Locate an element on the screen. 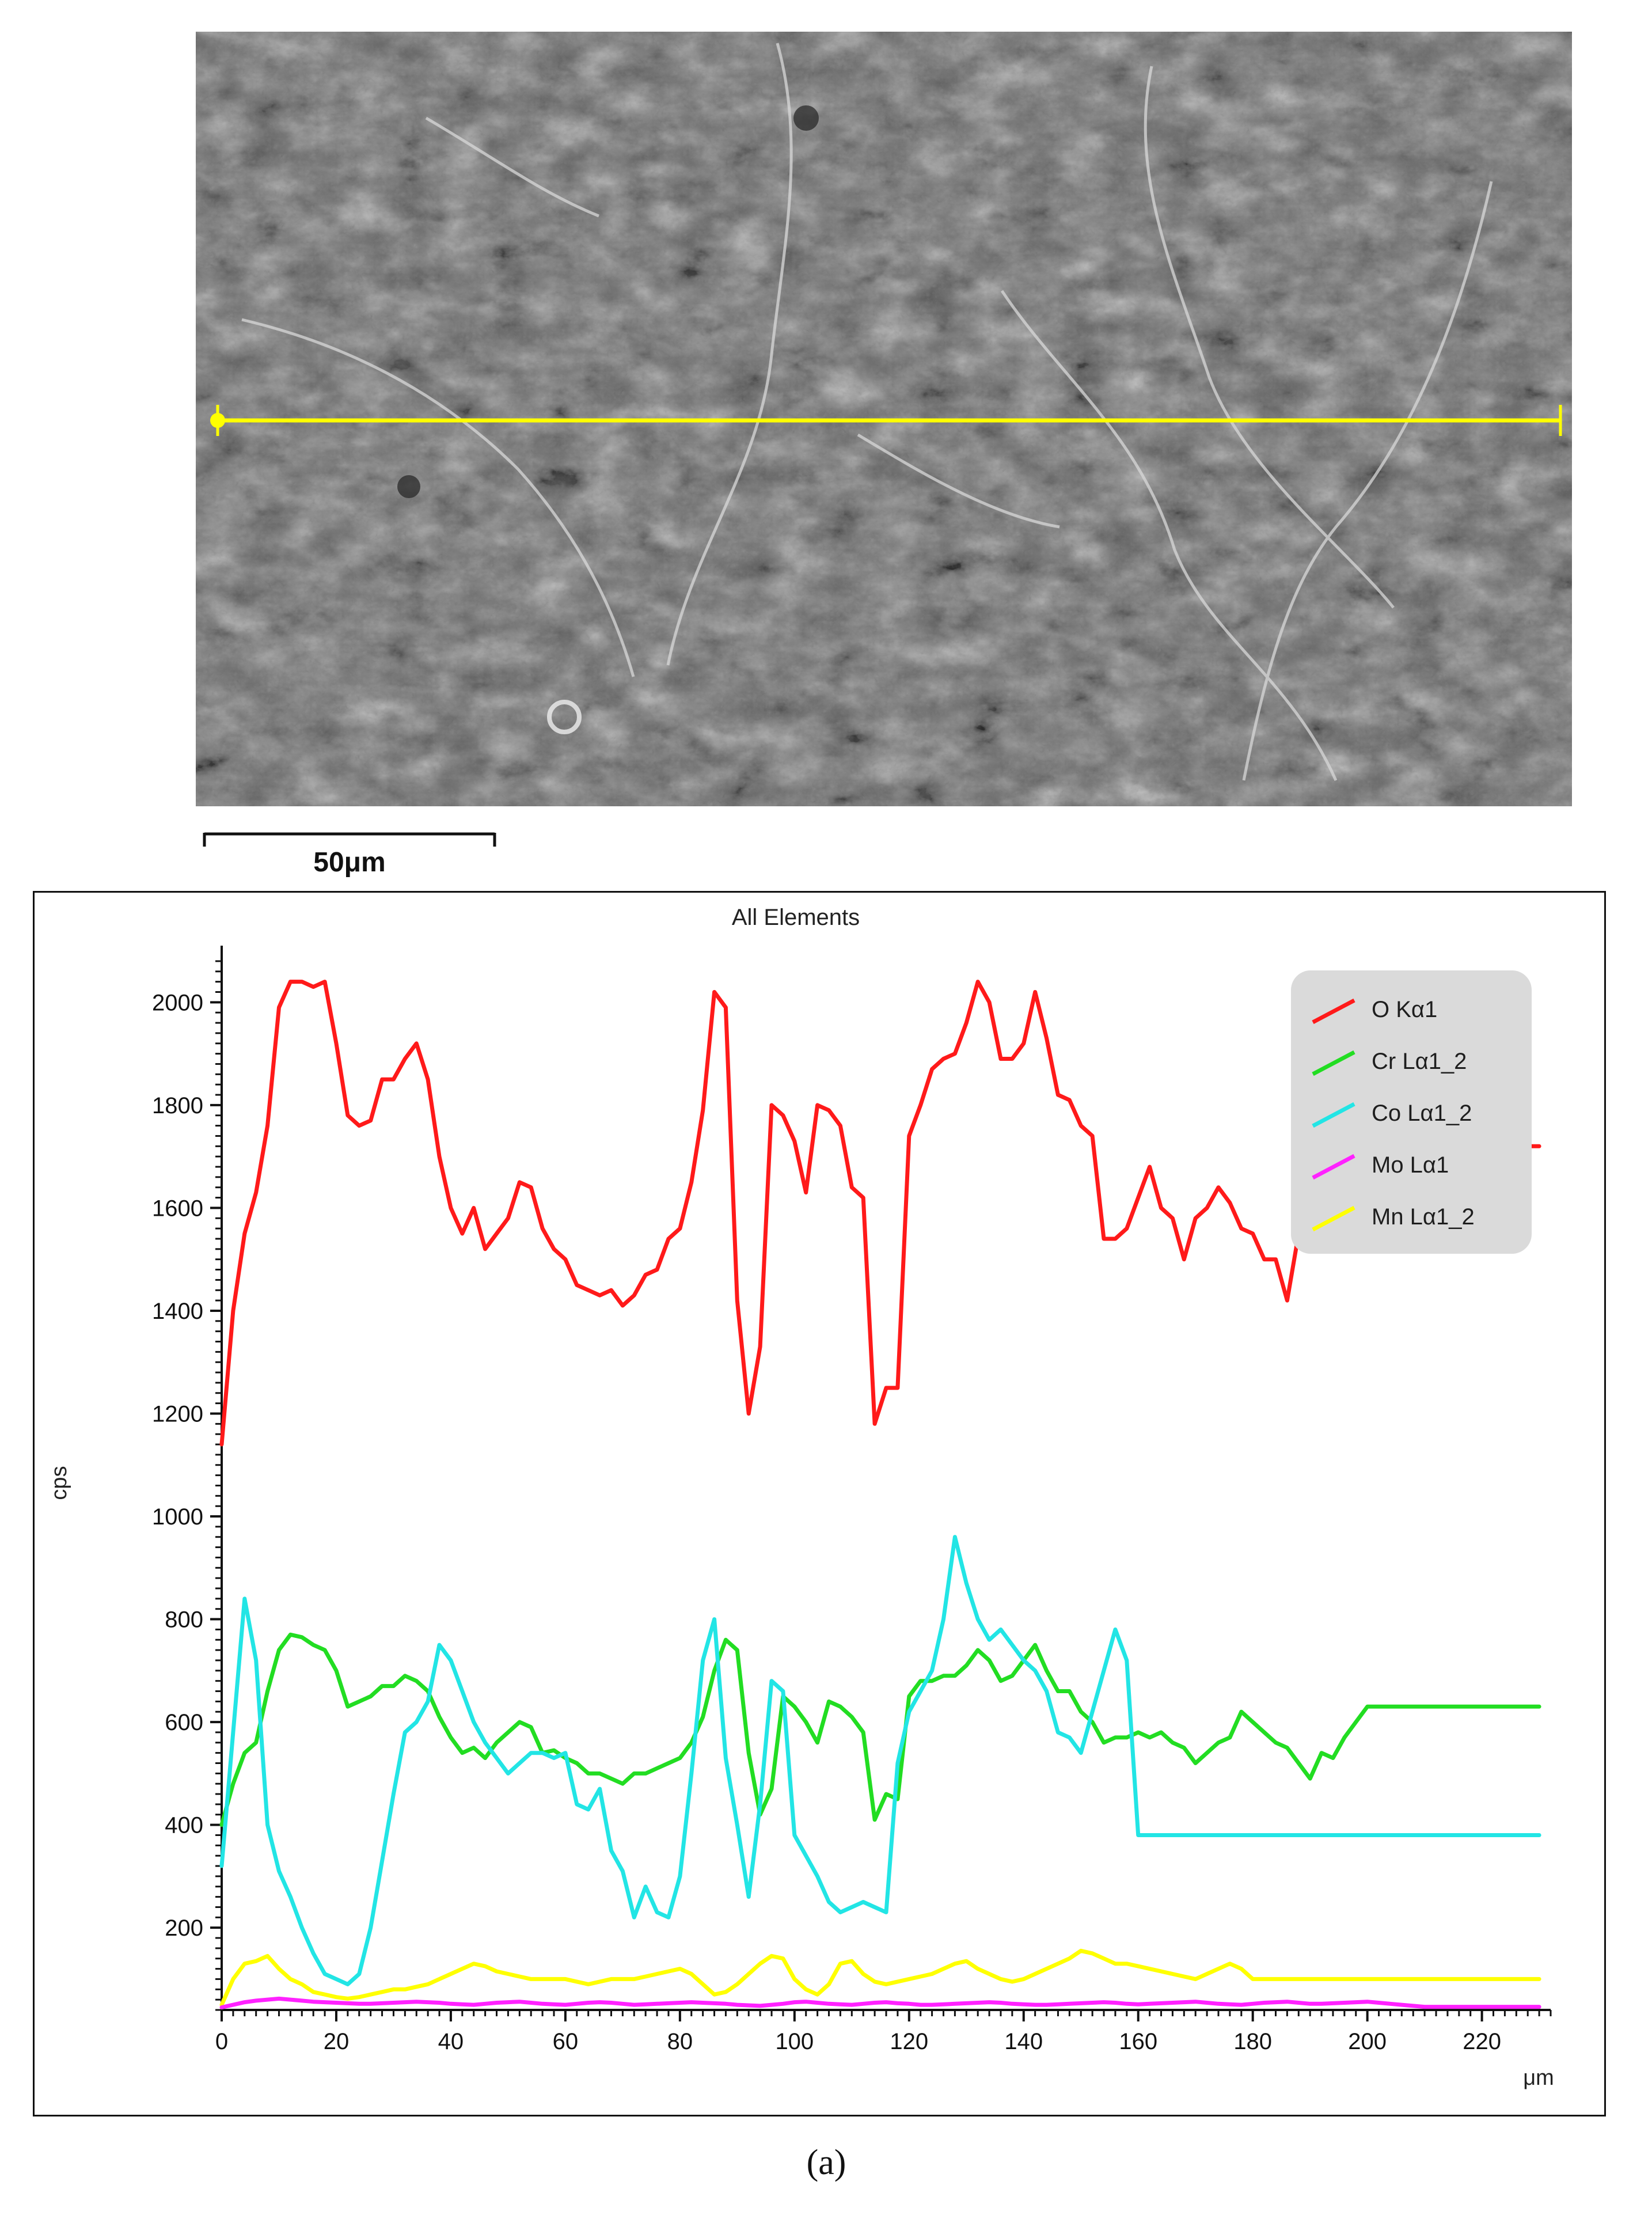  line-scan-start-marker is located at coordinates (217, 420).